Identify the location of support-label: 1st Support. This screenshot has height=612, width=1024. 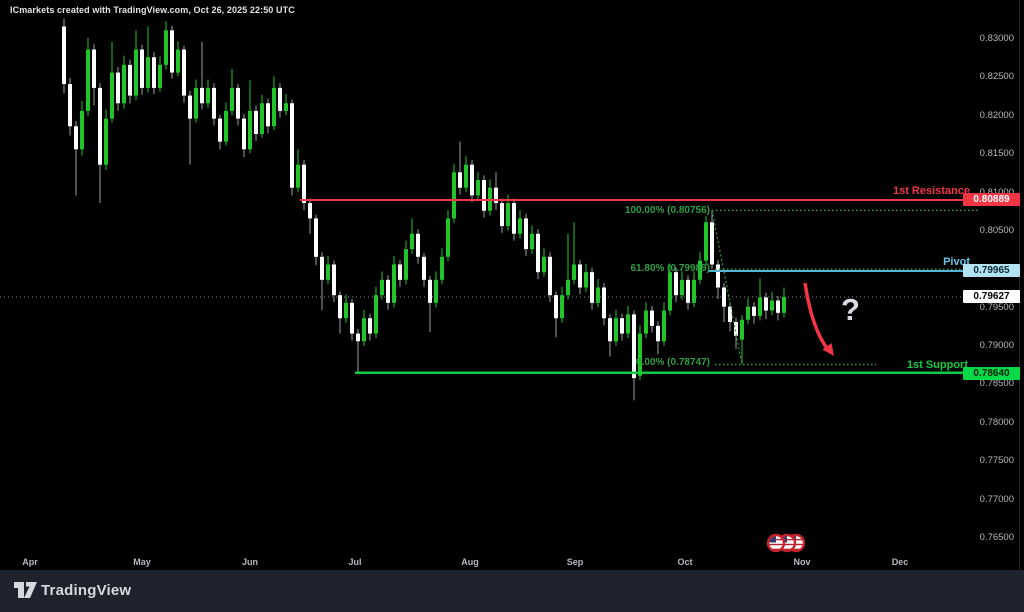
(937, 365).